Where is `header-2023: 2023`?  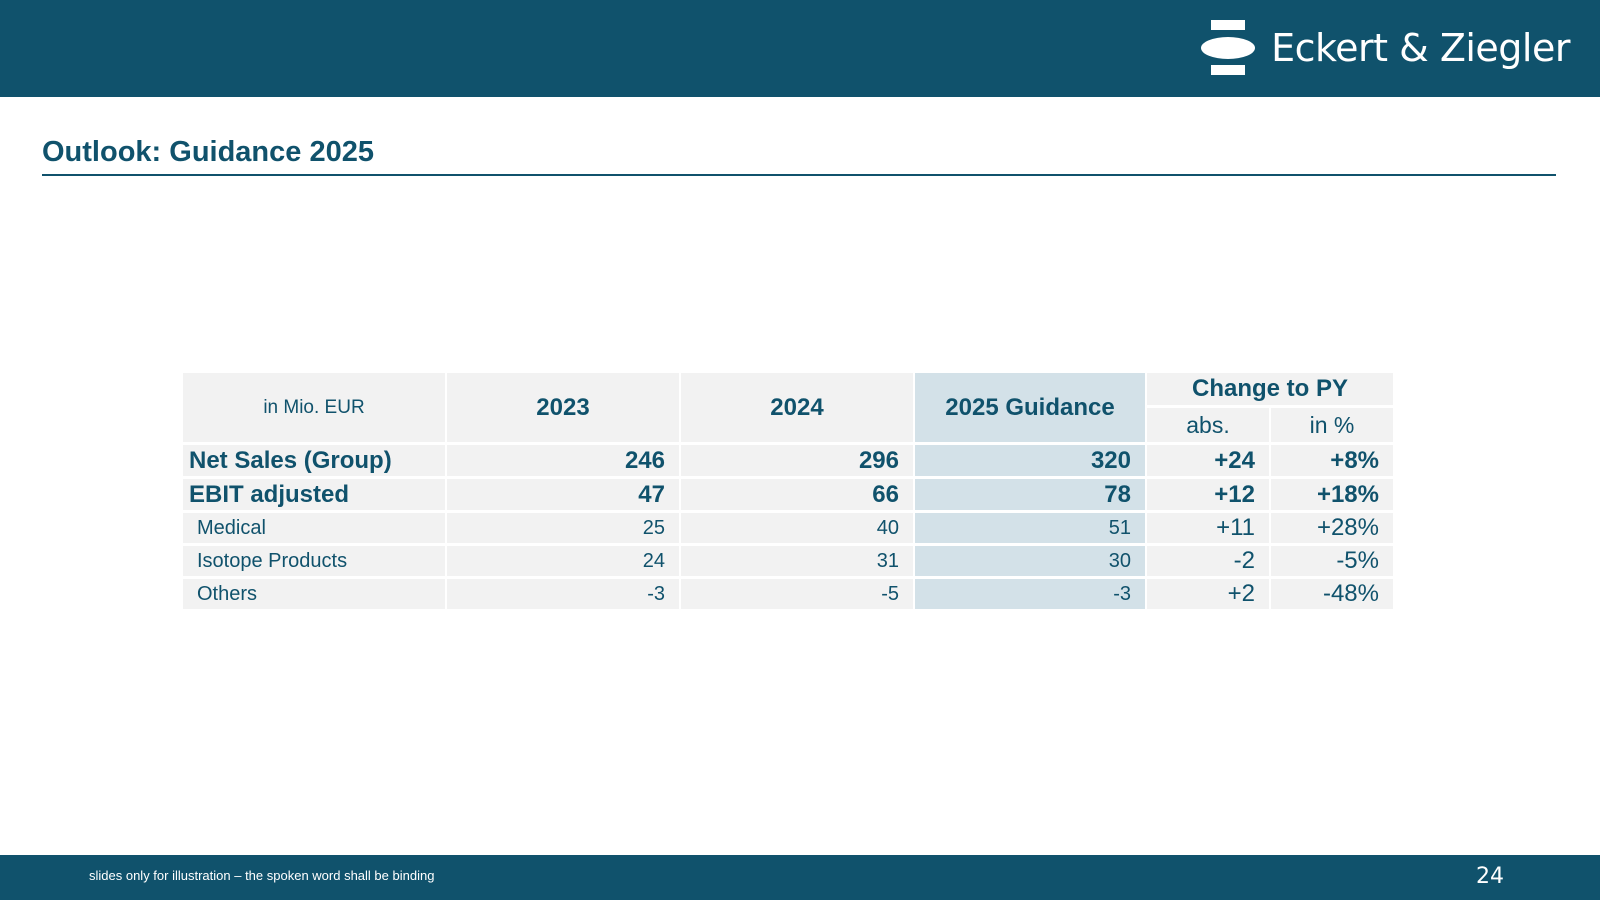
header-2023: 2023 is located at coordinates (563, 407).